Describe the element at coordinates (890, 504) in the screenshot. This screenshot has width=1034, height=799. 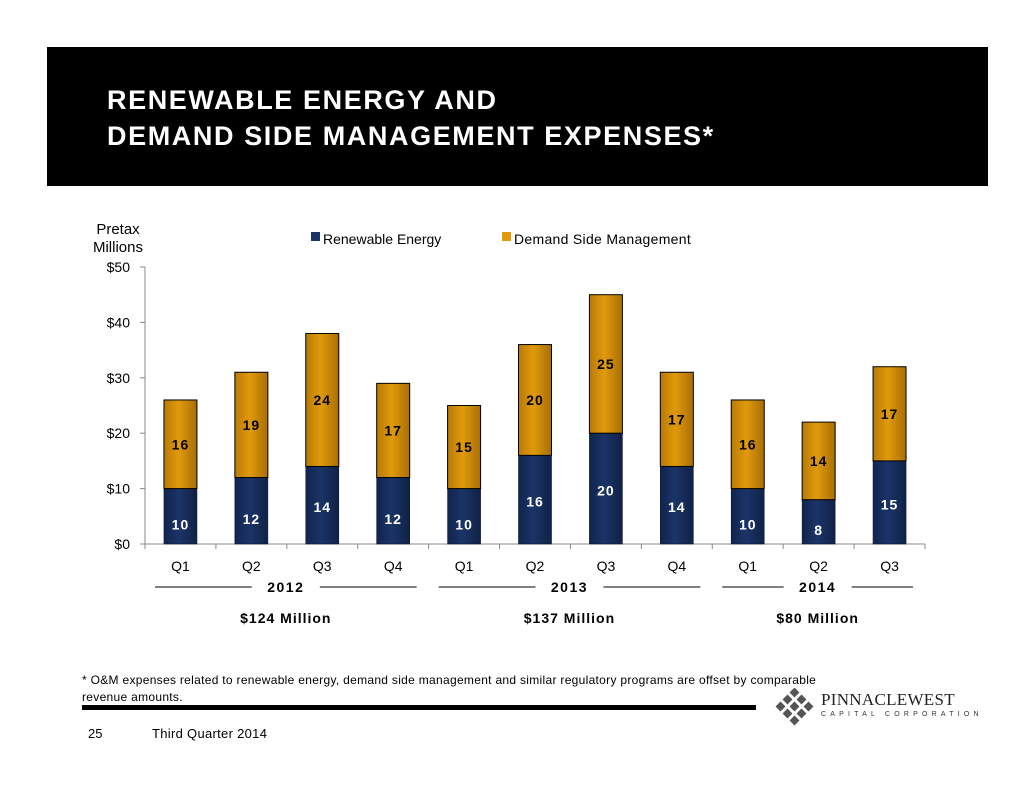
I see `data-label-renewable: 15` at that location.